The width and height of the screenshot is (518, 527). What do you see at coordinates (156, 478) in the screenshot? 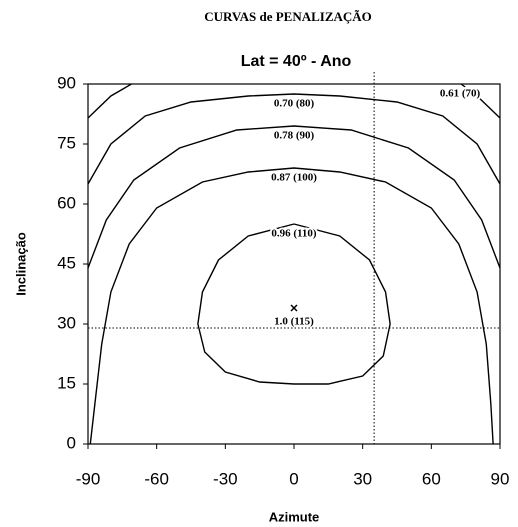
I see `x-tick-label: -60` at bounding box center [156, 478].